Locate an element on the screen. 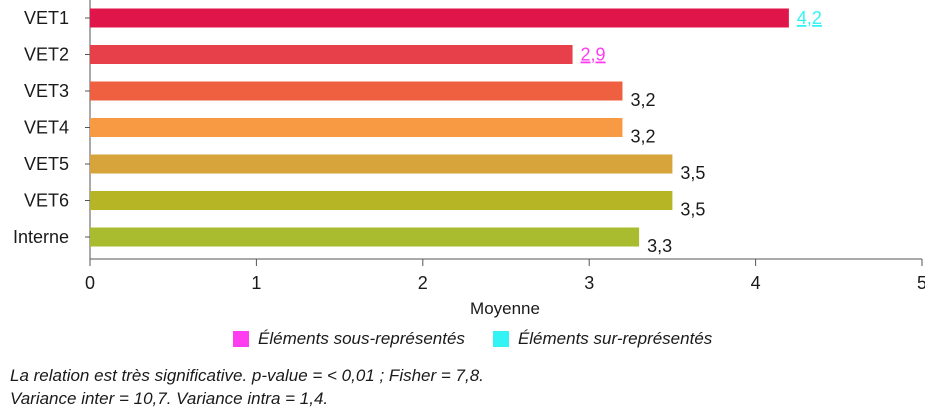 This screenshot has width=925, height=412. y-tick-label: Interne is located at coordinates (41, 237).